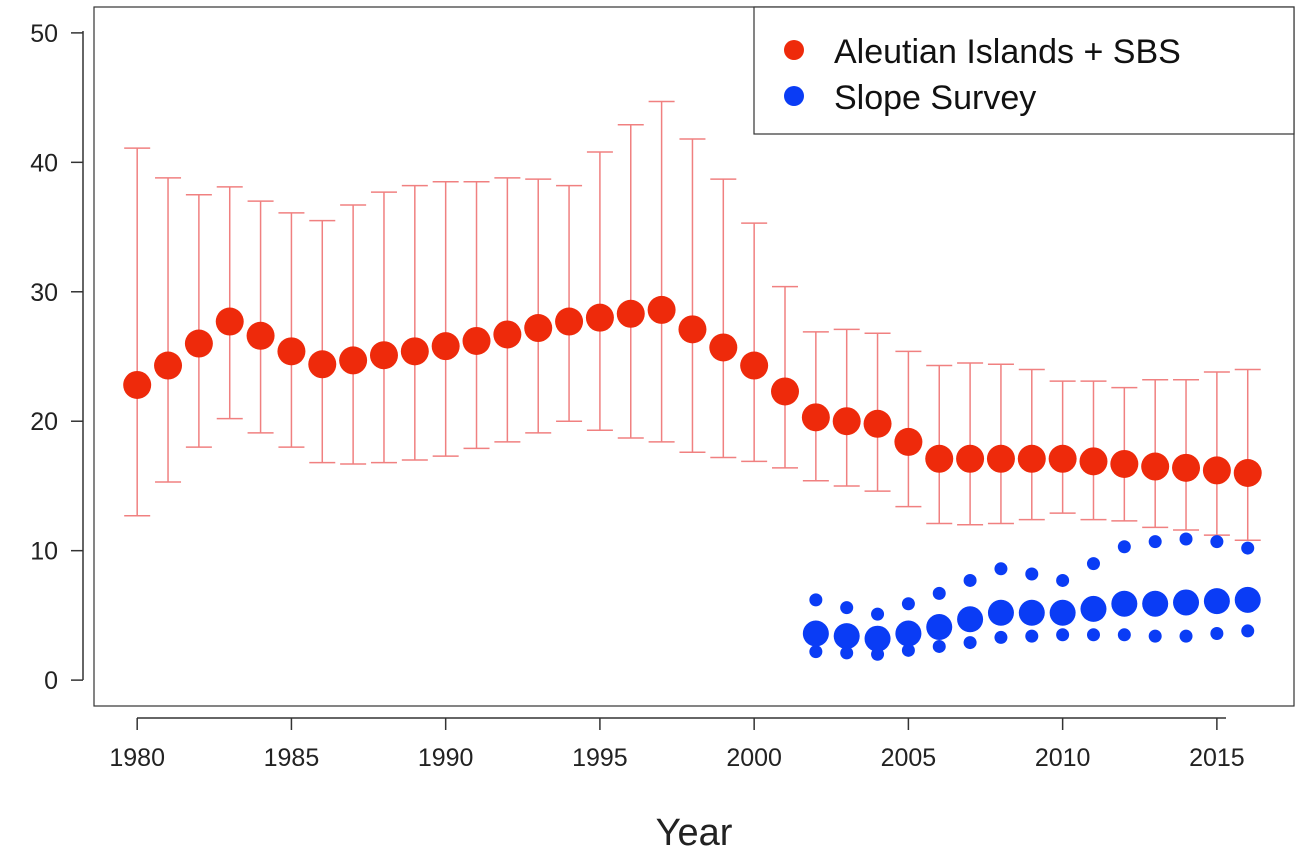 The image size is (1297, 851). I want to click on y-tick-label: 10, so click(44, 552).